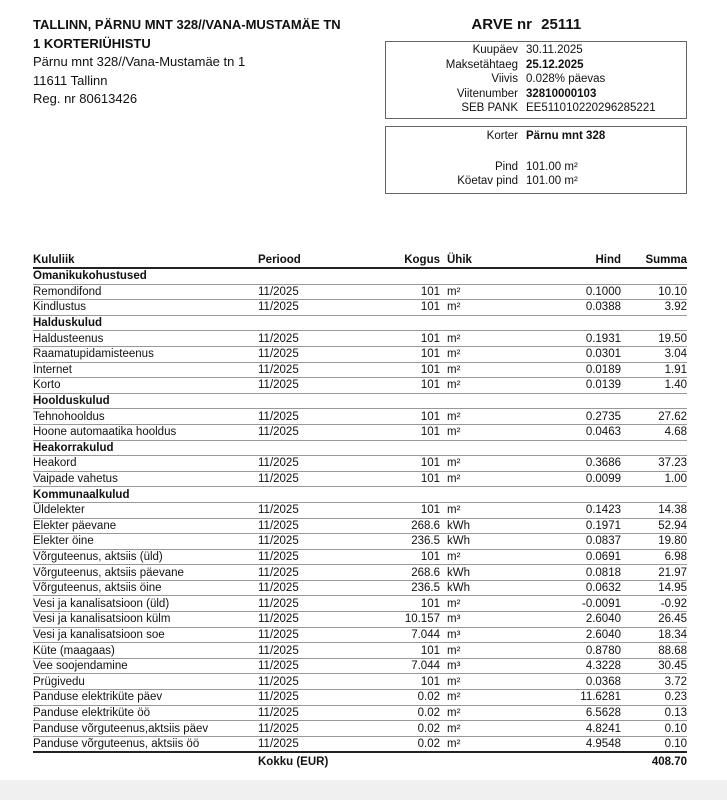 This screenshot has width=727, height=800. Describe the element at coordinates (145, 728) in the screenshot. I see `item-name: Panduse võrguteenus,aktsiis päev` at that location.